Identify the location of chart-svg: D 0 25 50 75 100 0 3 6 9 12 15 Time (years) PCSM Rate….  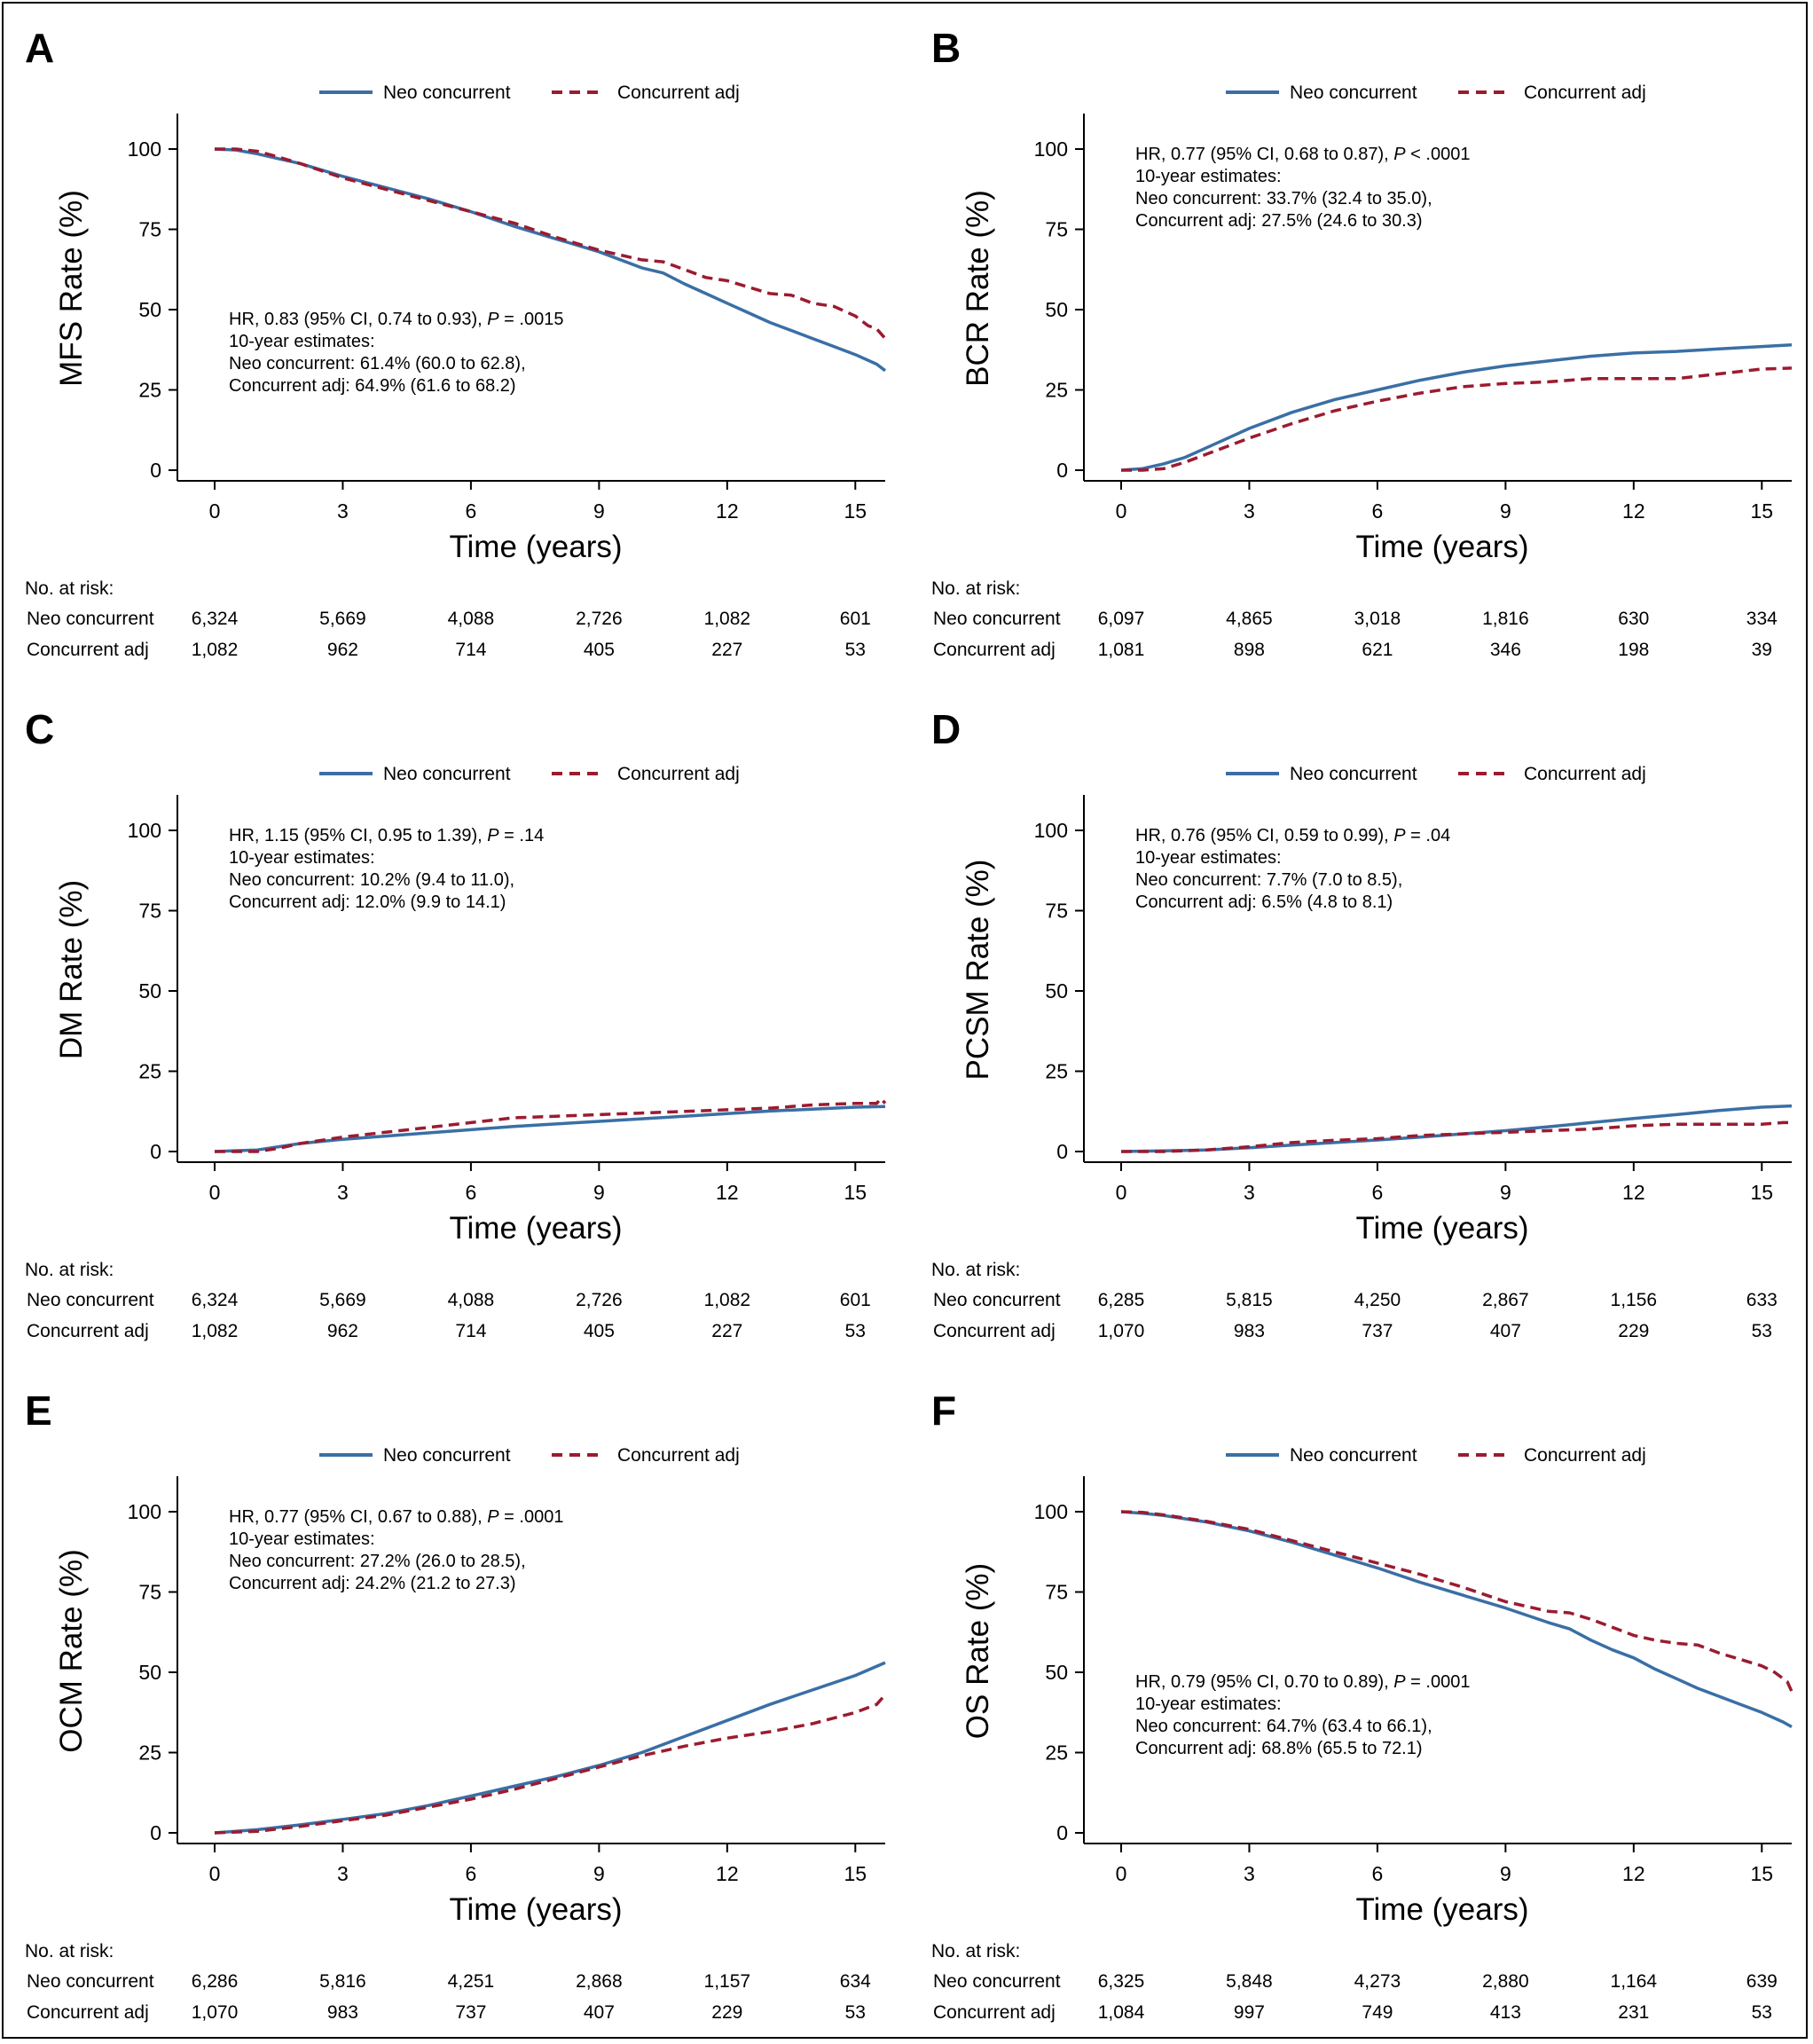
(1362, 1023).